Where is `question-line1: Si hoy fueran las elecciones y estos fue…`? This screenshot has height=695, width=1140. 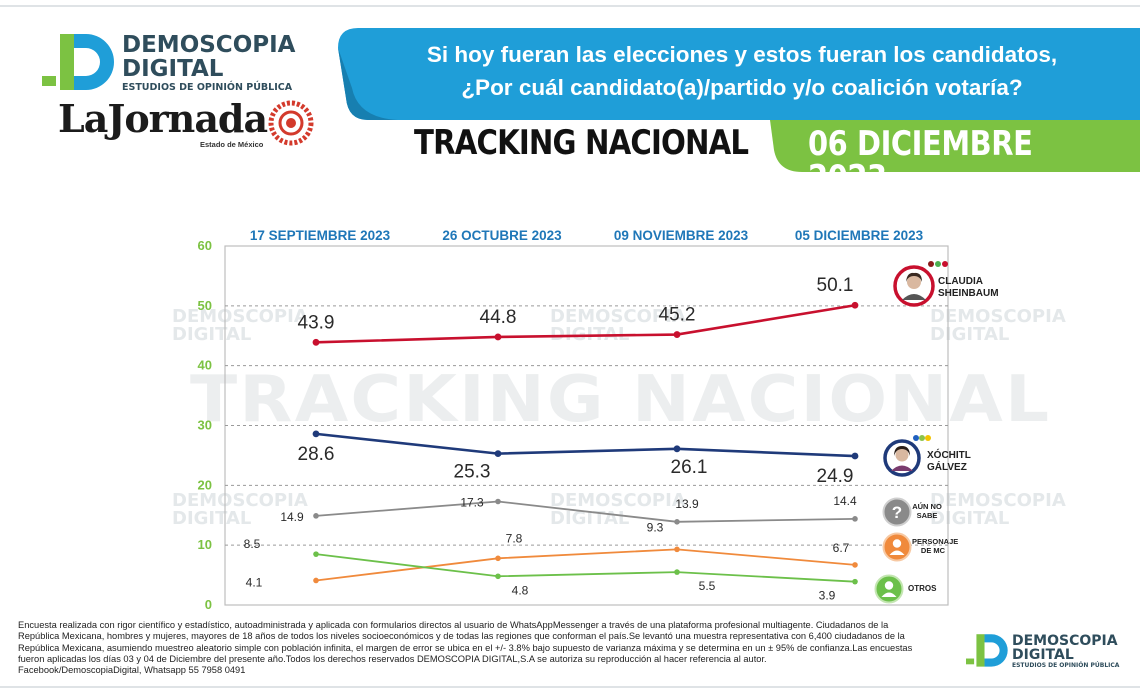
question-line1: Si hoy fueran las elecciones y estos fue… is located at coordinates (742, 54).